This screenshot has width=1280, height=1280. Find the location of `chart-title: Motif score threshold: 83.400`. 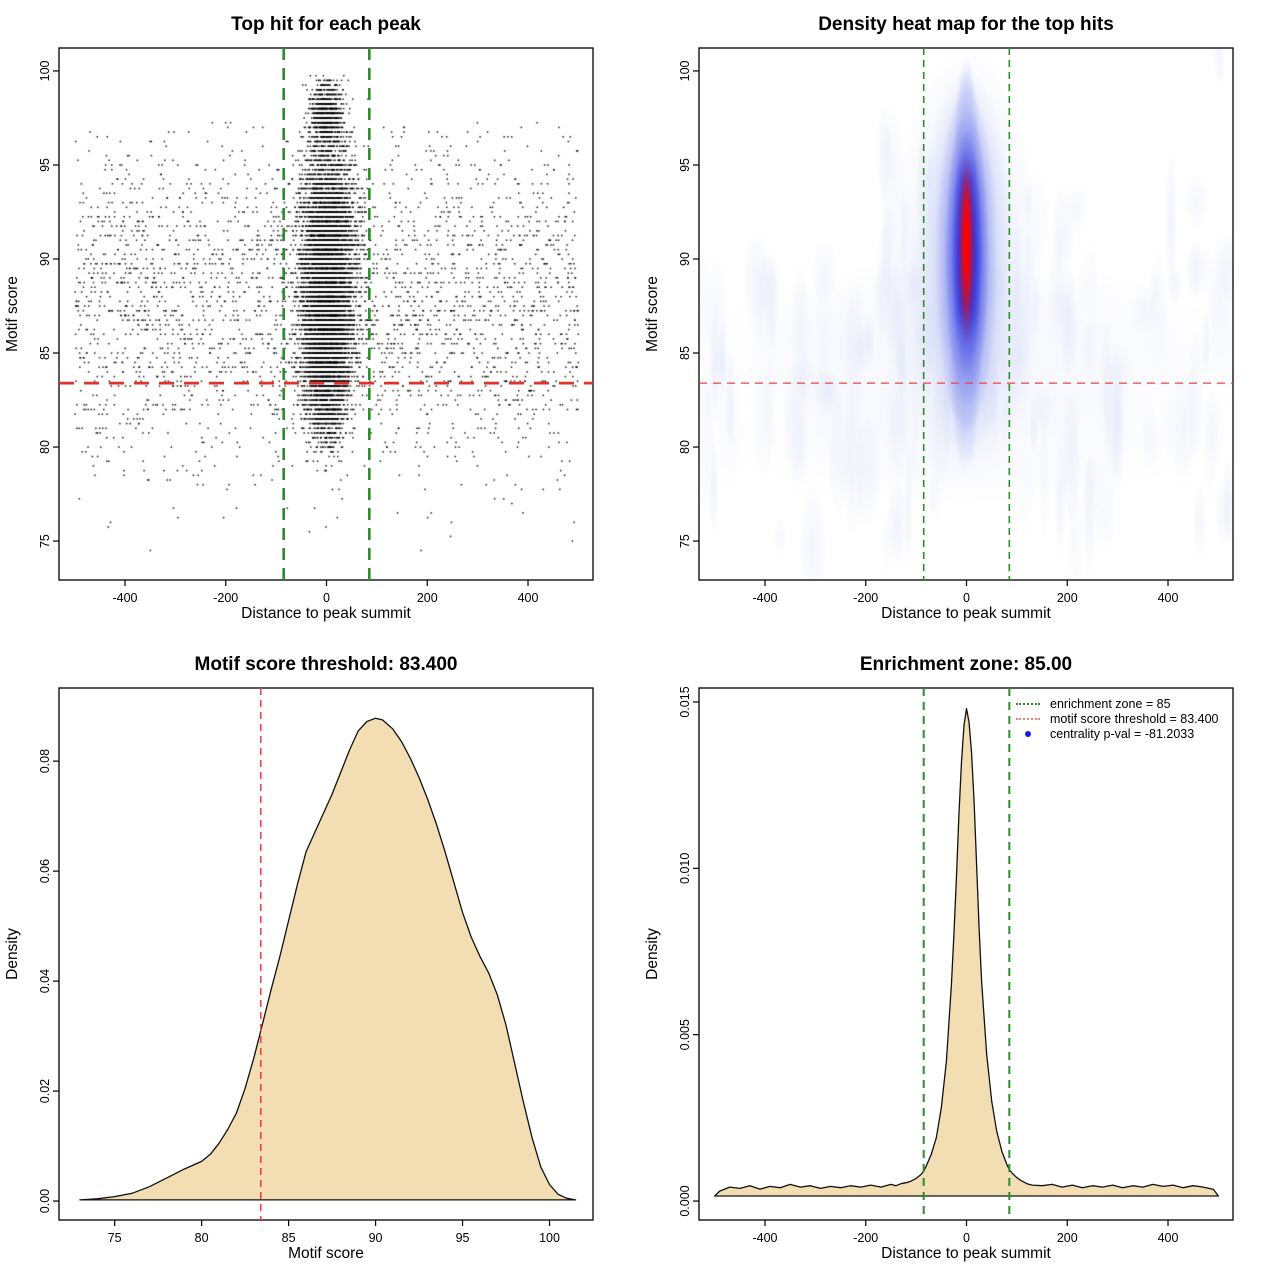

chart-title: Motif score threshold: 83.400 is located at coordinates (326, 664).